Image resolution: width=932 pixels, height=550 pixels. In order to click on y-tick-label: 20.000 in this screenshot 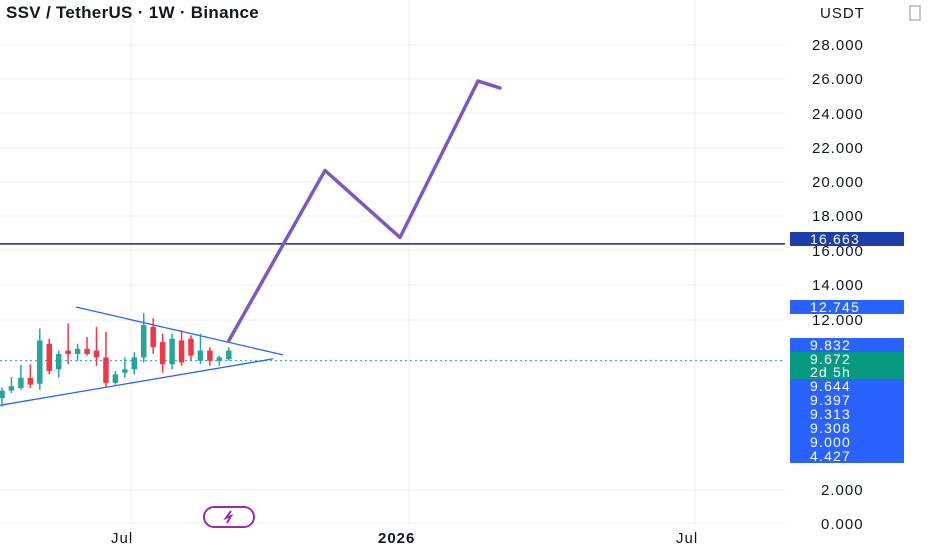, I will do `click(838, 182)`.